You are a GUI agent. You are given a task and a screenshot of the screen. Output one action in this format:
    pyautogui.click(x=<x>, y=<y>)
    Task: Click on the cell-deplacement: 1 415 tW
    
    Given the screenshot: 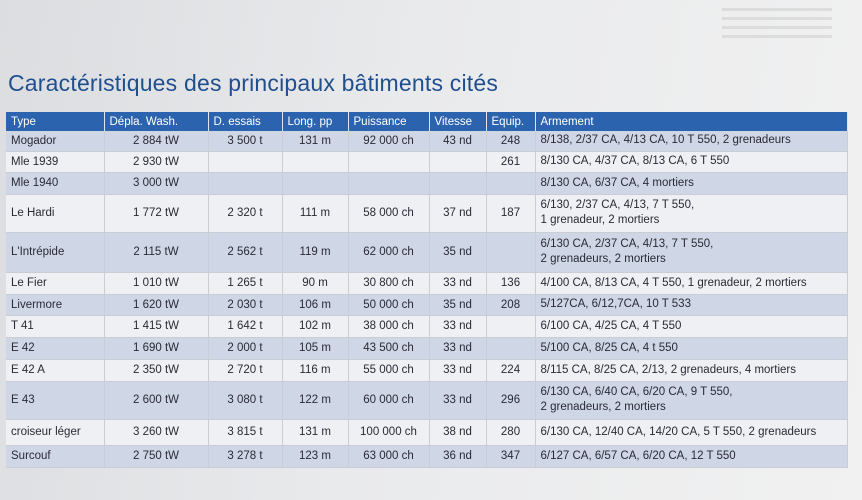 What is the action you would take?
    pyautogui.click(x=156, y=326)
    